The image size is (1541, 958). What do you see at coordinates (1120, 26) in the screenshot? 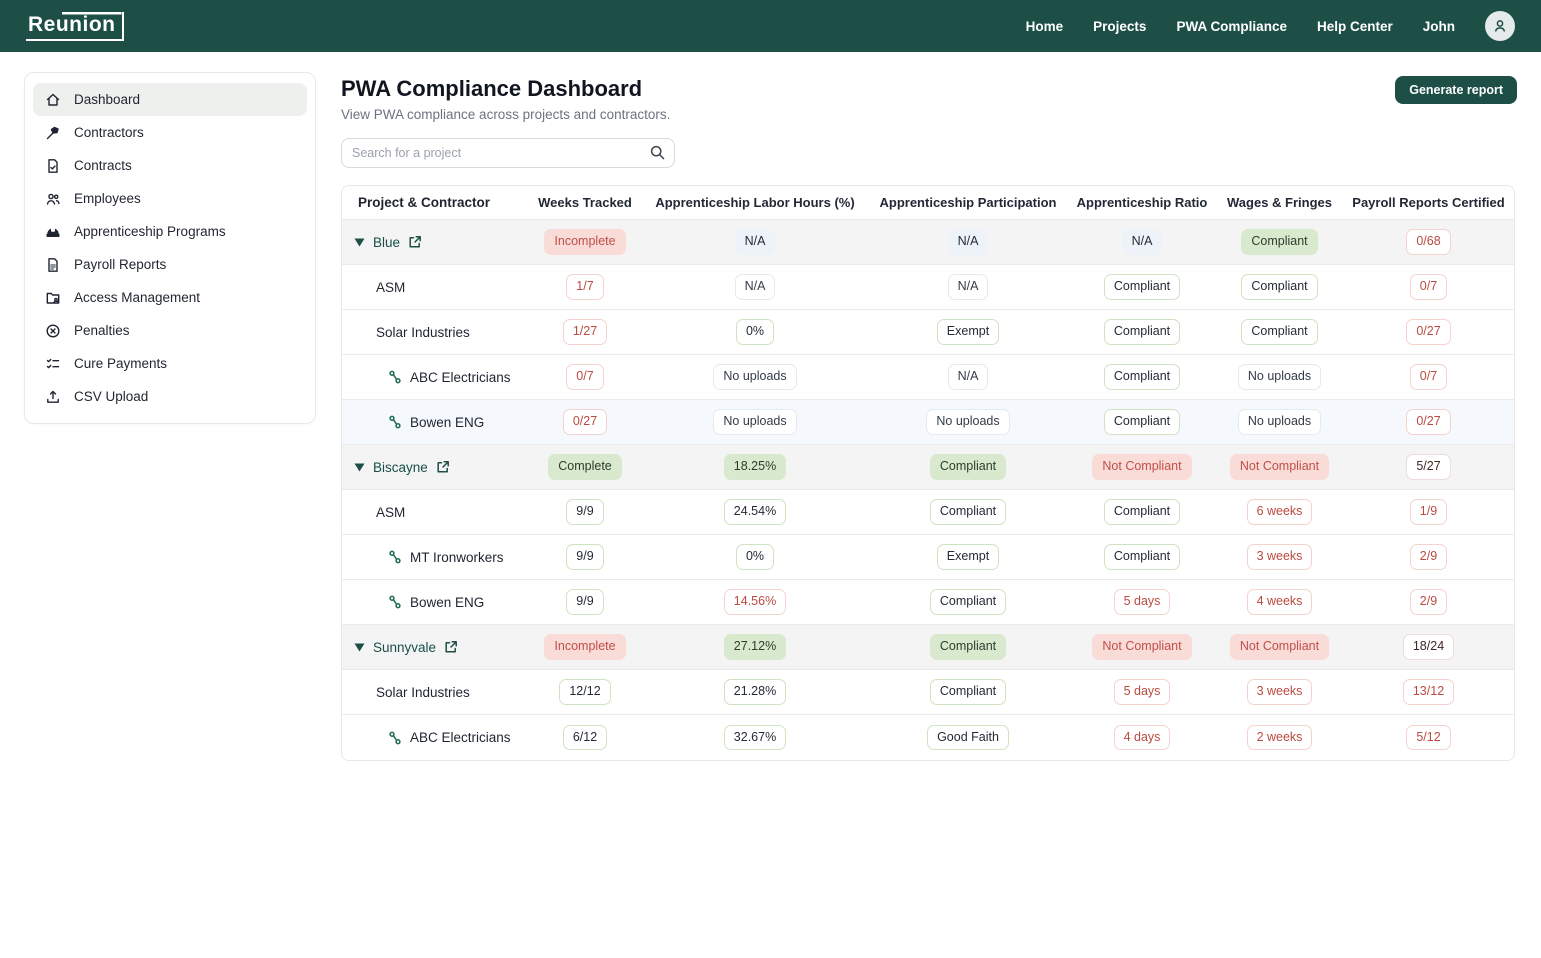
I see `nav-link-projects: Projects` at bounding box center [1120, 26].